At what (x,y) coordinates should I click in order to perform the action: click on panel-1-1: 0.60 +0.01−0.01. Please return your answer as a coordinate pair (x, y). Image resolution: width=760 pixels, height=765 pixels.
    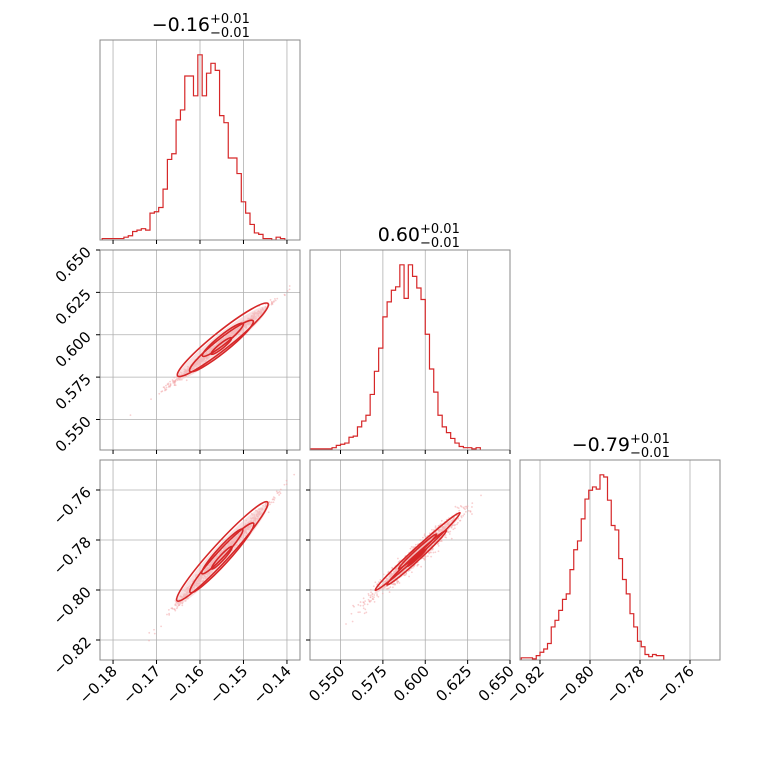
    Looking at the image, I should click on (410, 338).